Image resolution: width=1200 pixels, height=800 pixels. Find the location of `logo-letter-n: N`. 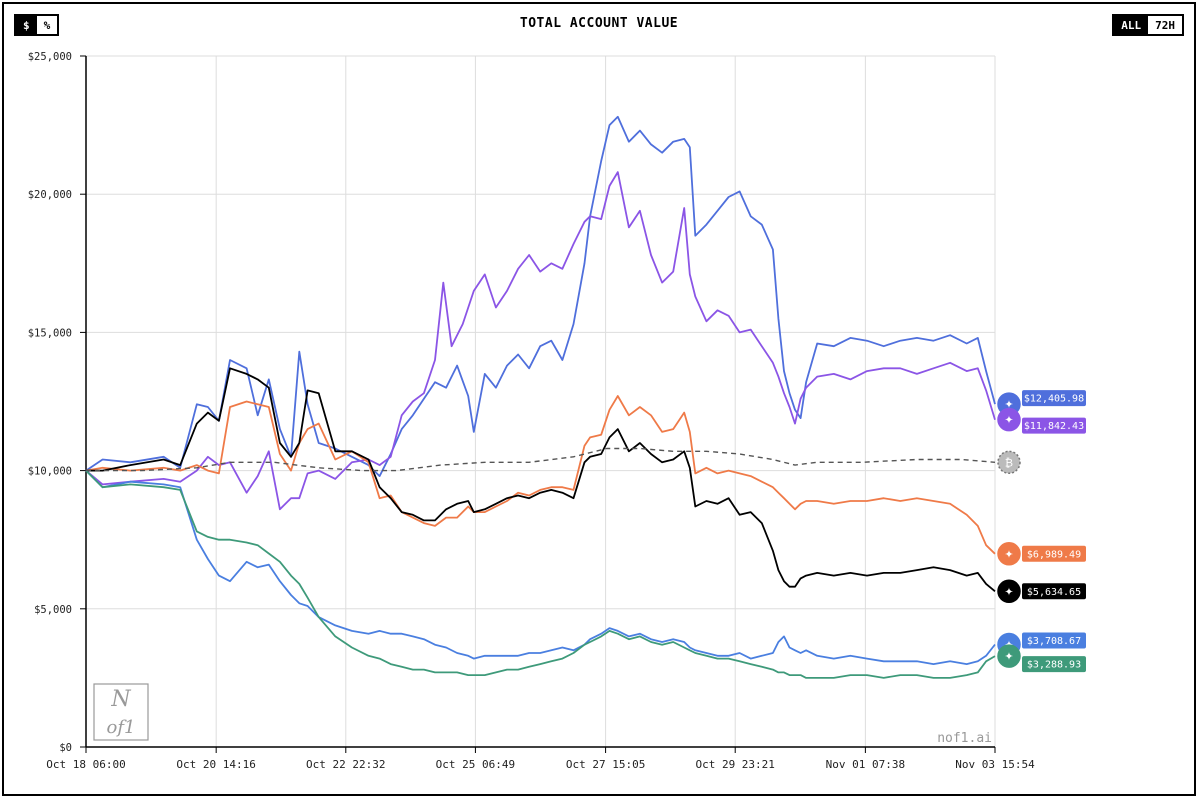

logo-letter-n: N is located at coordinates (120, 699).